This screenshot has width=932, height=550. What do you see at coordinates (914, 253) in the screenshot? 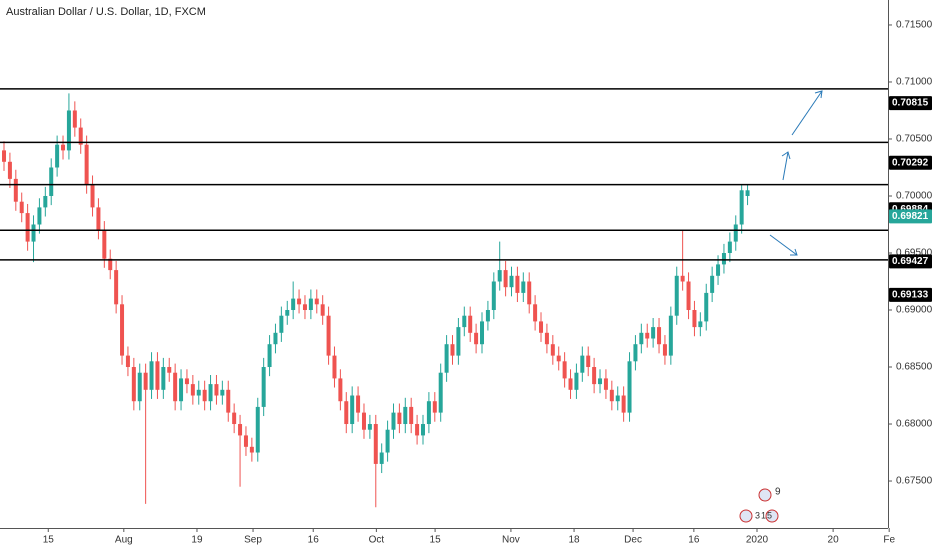
I see `y-tick-label: 0.69500` at bounding box center [914, 253].